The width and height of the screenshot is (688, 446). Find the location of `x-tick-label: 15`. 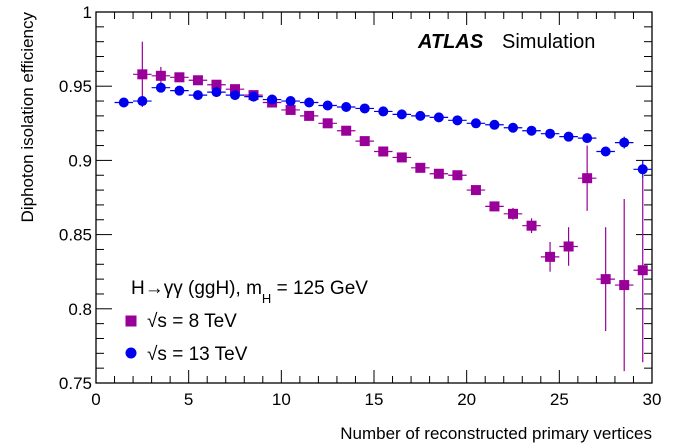

x-tick-label: 15 is located at coordinates (374, 399).